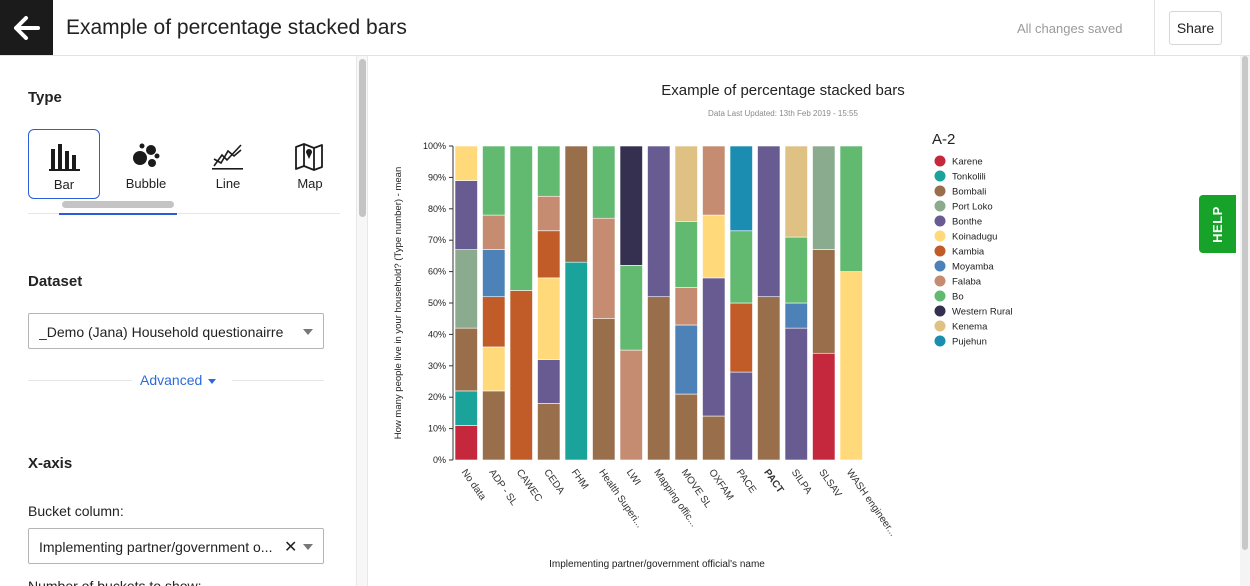 Image resolution: width=1250 pixels, height=586 pixels. What do you see at coordinates (26, 27) in the screenshot?
I see `back-button` at bounding box center [26, 27].